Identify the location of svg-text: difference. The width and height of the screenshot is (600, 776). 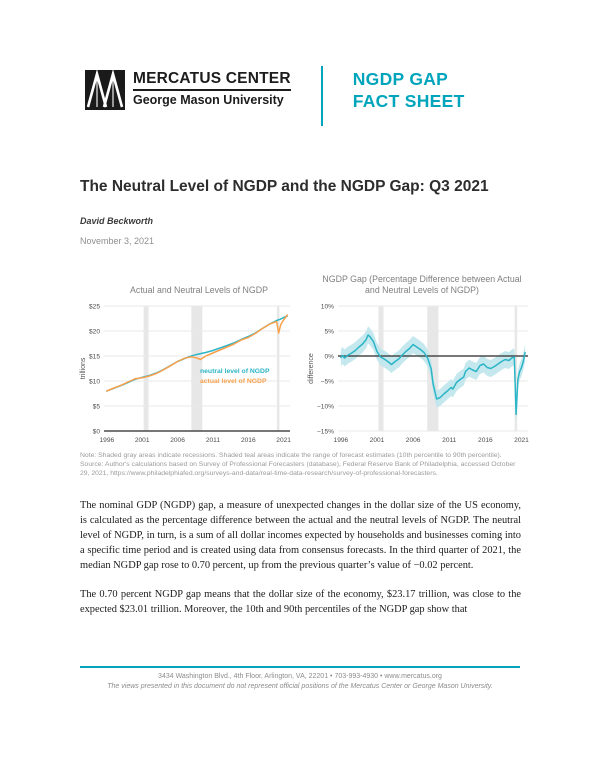
(311, 368).